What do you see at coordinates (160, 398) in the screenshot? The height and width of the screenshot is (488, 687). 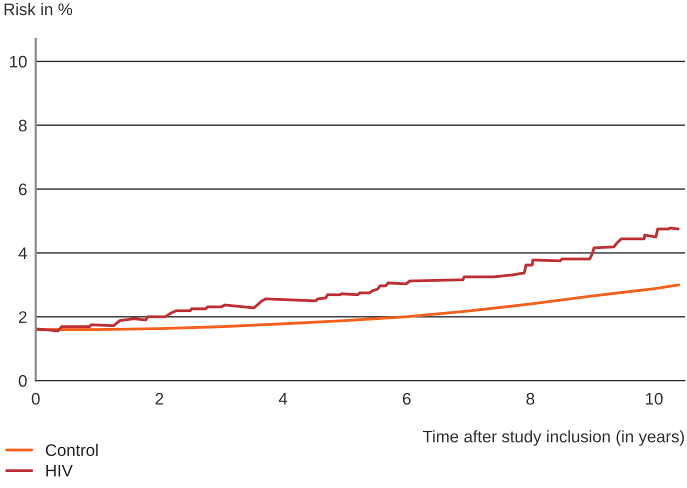 I see `x-tick-label: 2` at bounding box center [160, 398].